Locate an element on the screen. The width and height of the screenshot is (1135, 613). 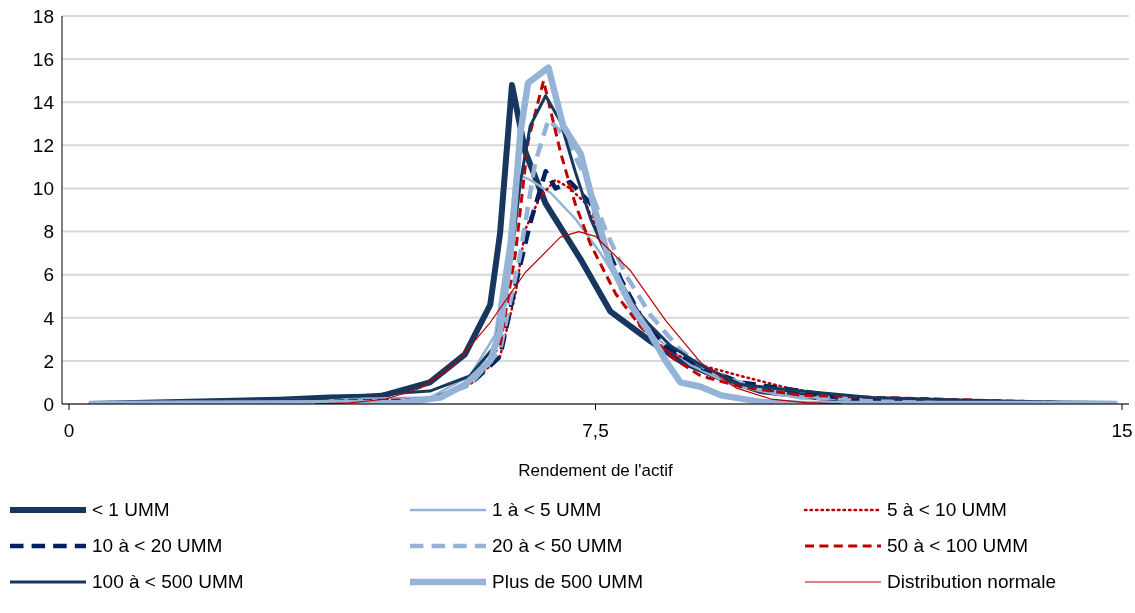
legend-label: 50 à < 100 UMM is located at coordinates (957, 546).